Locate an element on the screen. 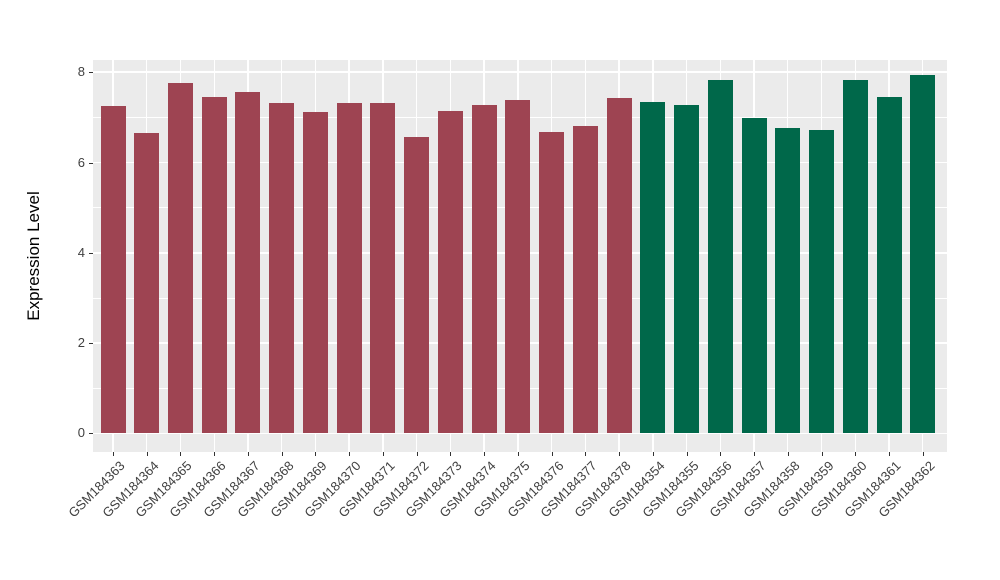  bar-GSM184358 is located at coordinates (788, 281).